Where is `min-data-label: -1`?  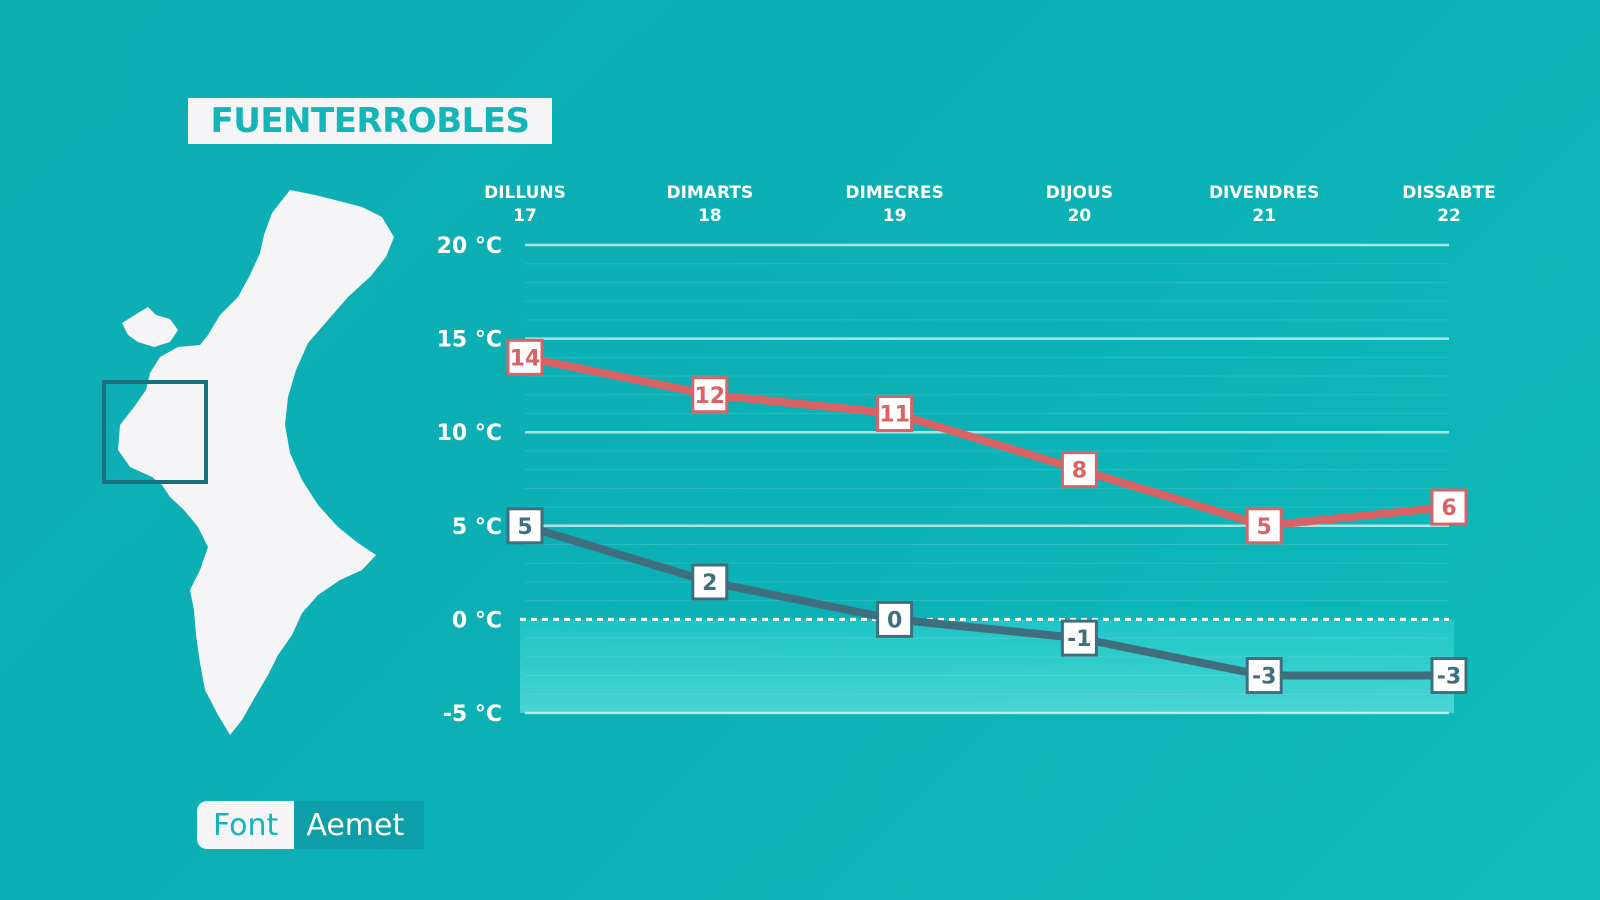 min-data-label: -1 is located at coordinates (1079, 639).